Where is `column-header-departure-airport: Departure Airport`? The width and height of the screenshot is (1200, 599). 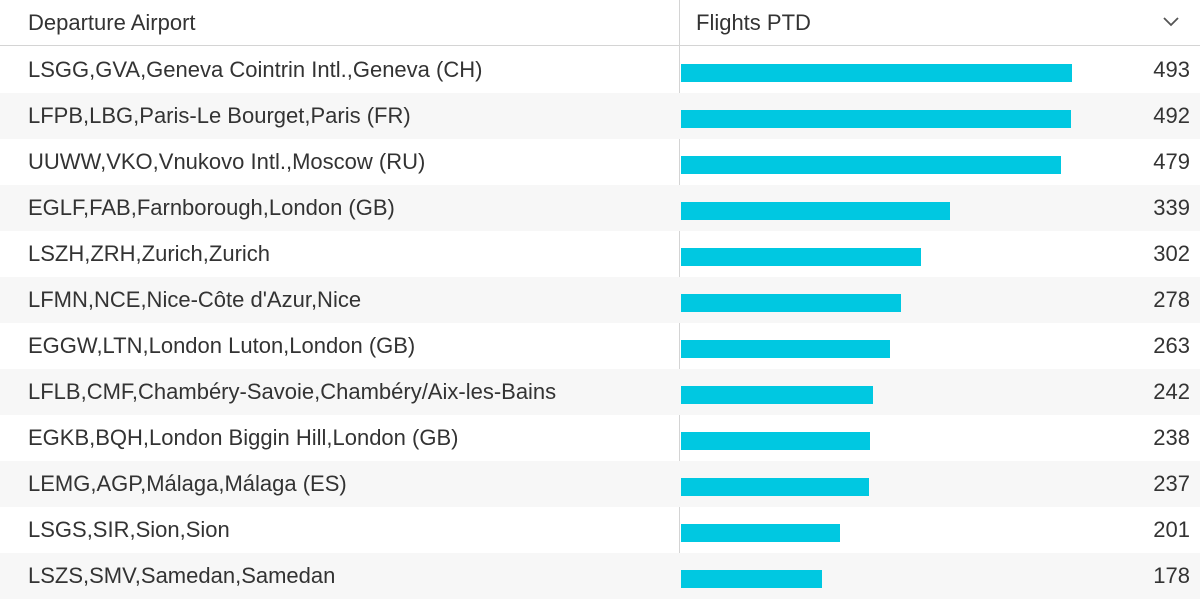
column-header-departure-airport: Departure Airport is located at coordinates (112, 22).